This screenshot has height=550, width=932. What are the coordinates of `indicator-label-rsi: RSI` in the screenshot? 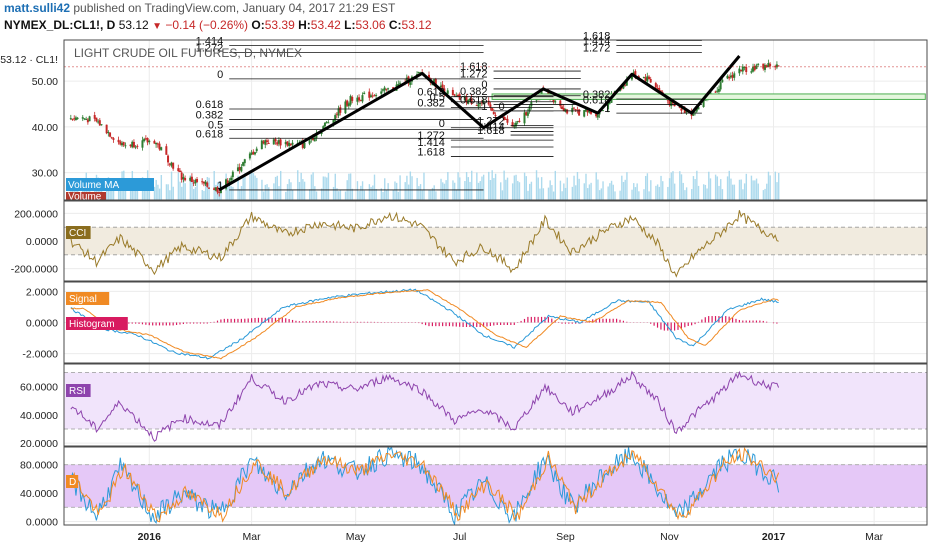 It's located at (77, 391).